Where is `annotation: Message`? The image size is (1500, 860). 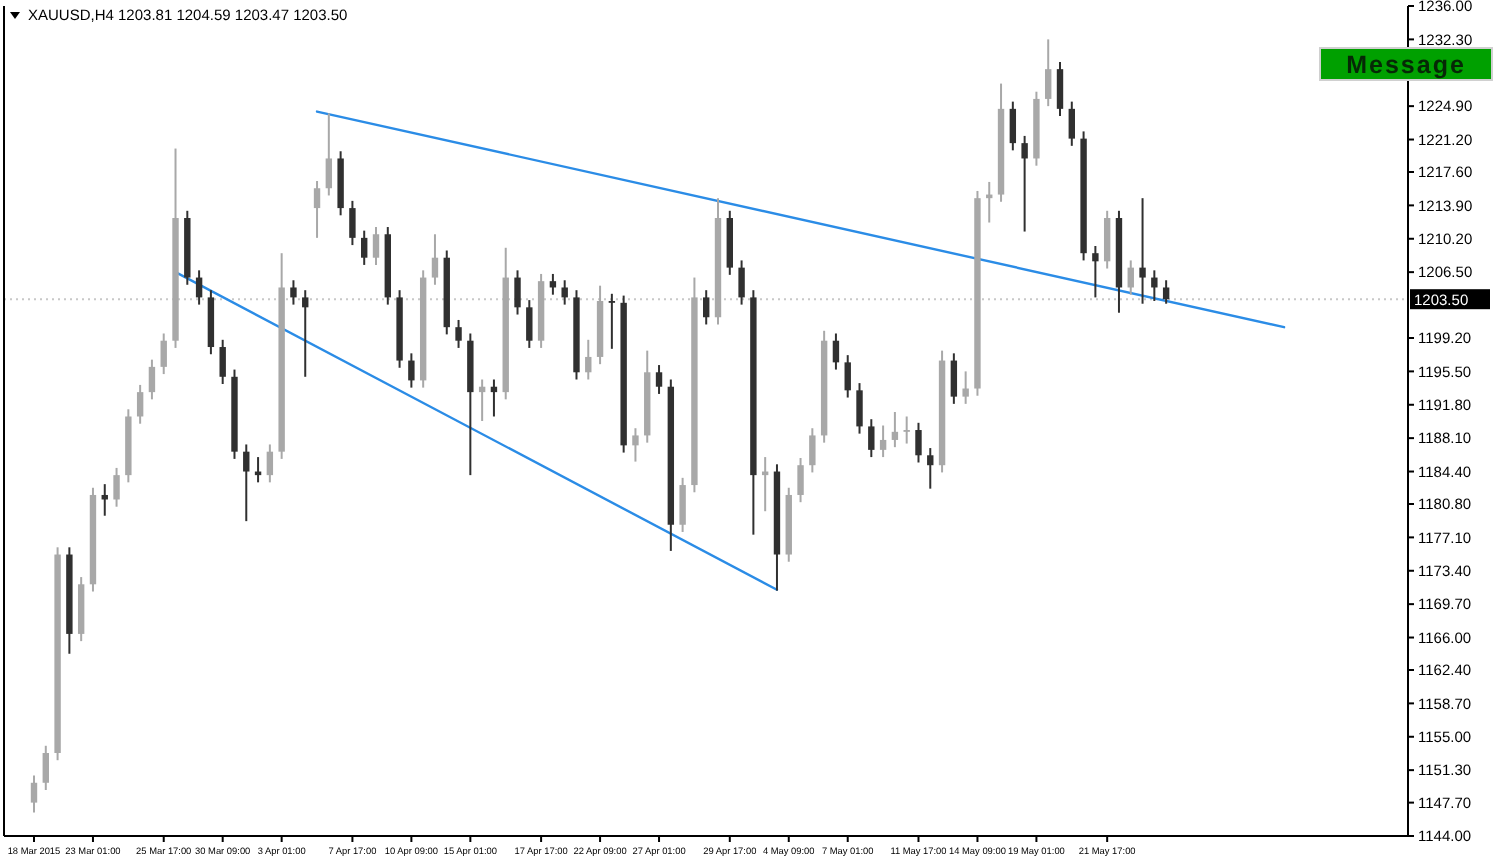 annotation: Message is located at coordinates (1406, 65).